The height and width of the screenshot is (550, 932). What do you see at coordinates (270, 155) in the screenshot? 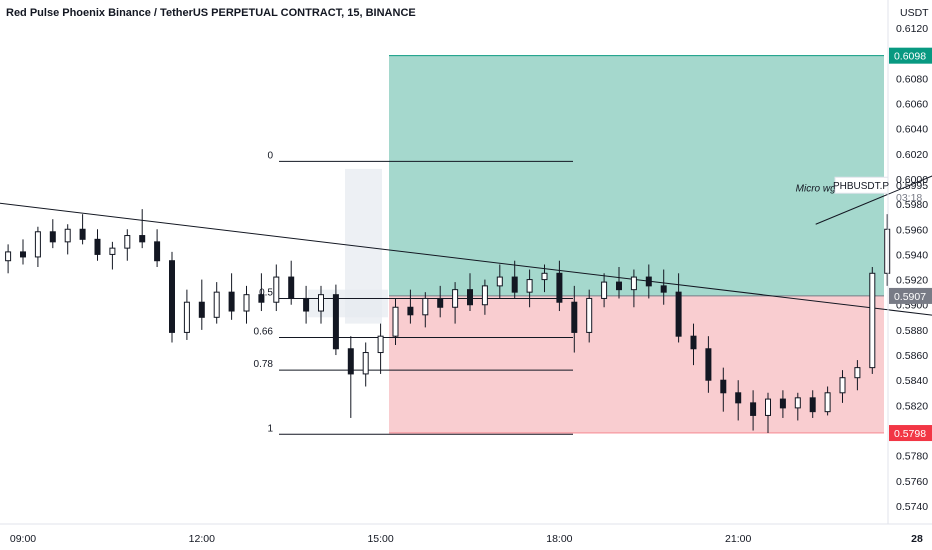
I see `fib-level-label: 0` at bounding box center [270, 155].